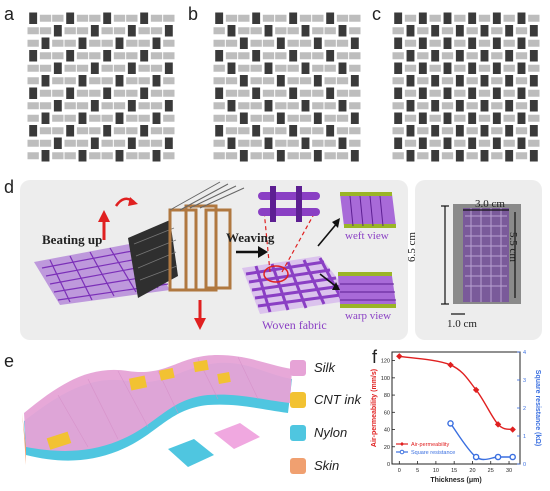  I want to click on legend-marker, so click(402, 444).